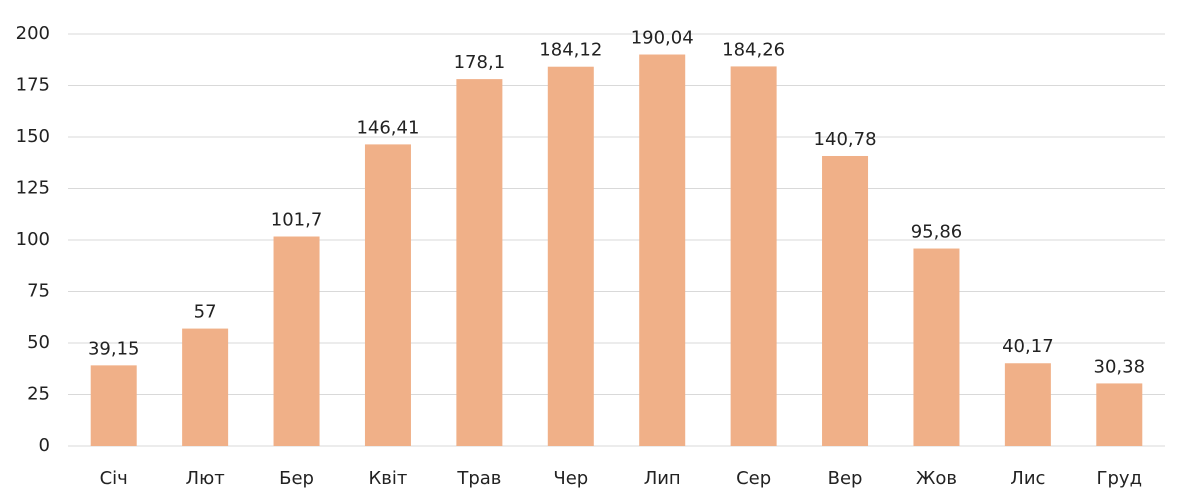 The height and width of the screenshot is (491, 1181). What do you see at coordinates (478, 478) in the screenshot?
I see `x-tick-label: Трав` at bounding box center [478, 478].